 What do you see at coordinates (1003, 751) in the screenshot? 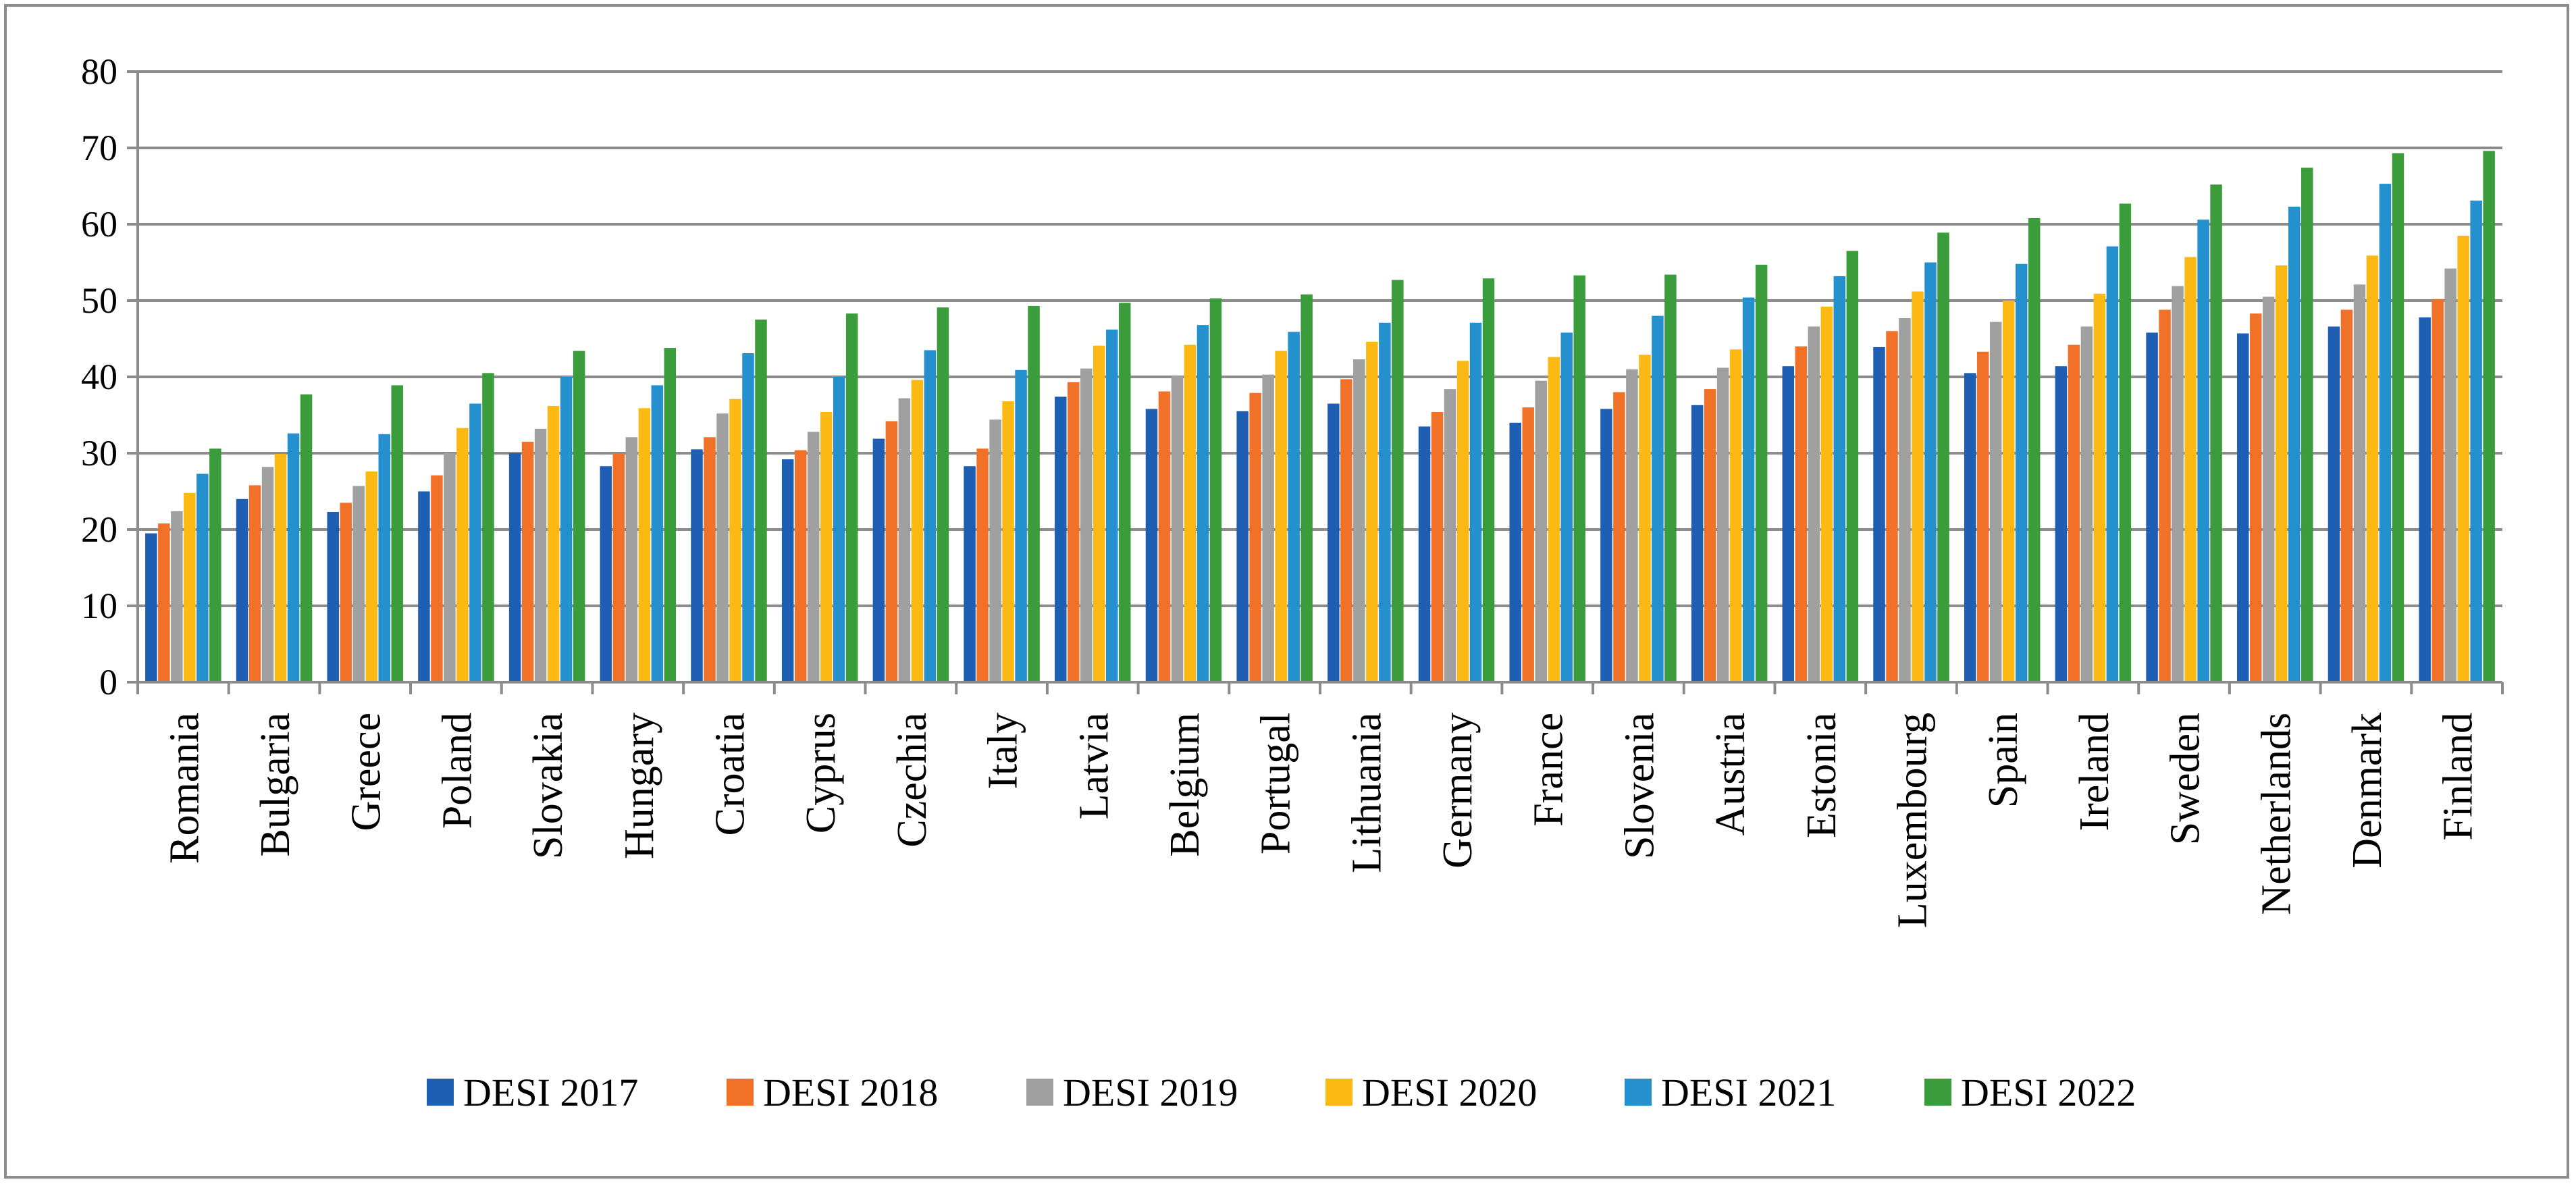
I see `x-tick-label: Italy` at bounding box center [1003, 751].